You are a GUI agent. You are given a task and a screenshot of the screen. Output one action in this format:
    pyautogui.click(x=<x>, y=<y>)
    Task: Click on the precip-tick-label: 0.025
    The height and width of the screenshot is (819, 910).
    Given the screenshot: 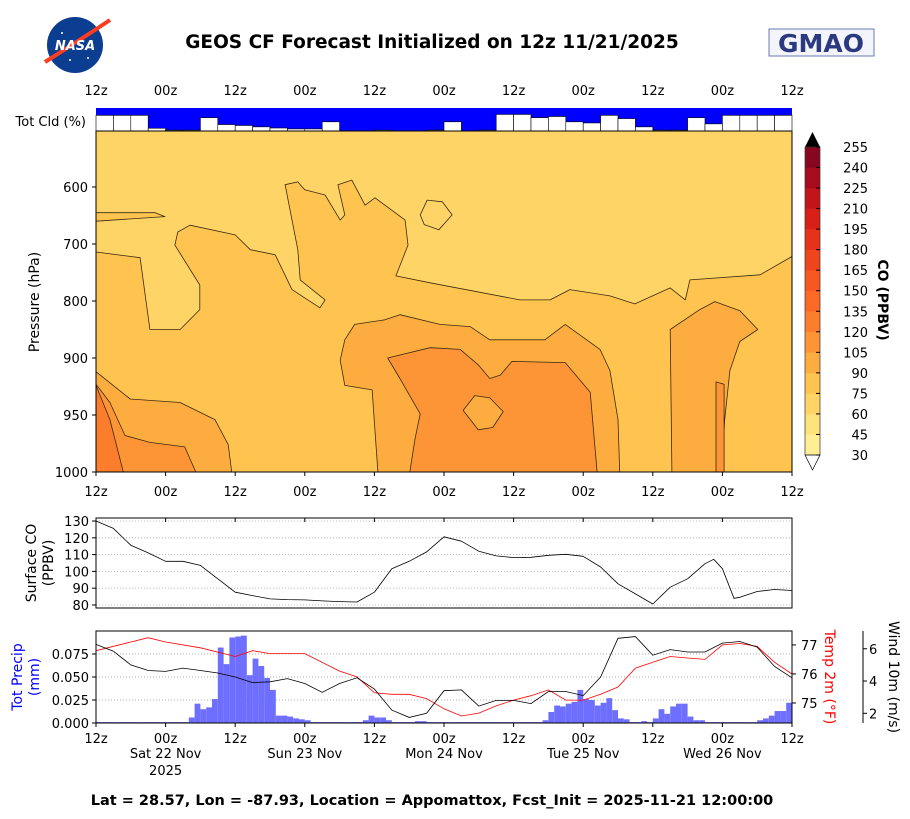 What is the action you would take?
    pyautogui.click(x=70, y=701)
    